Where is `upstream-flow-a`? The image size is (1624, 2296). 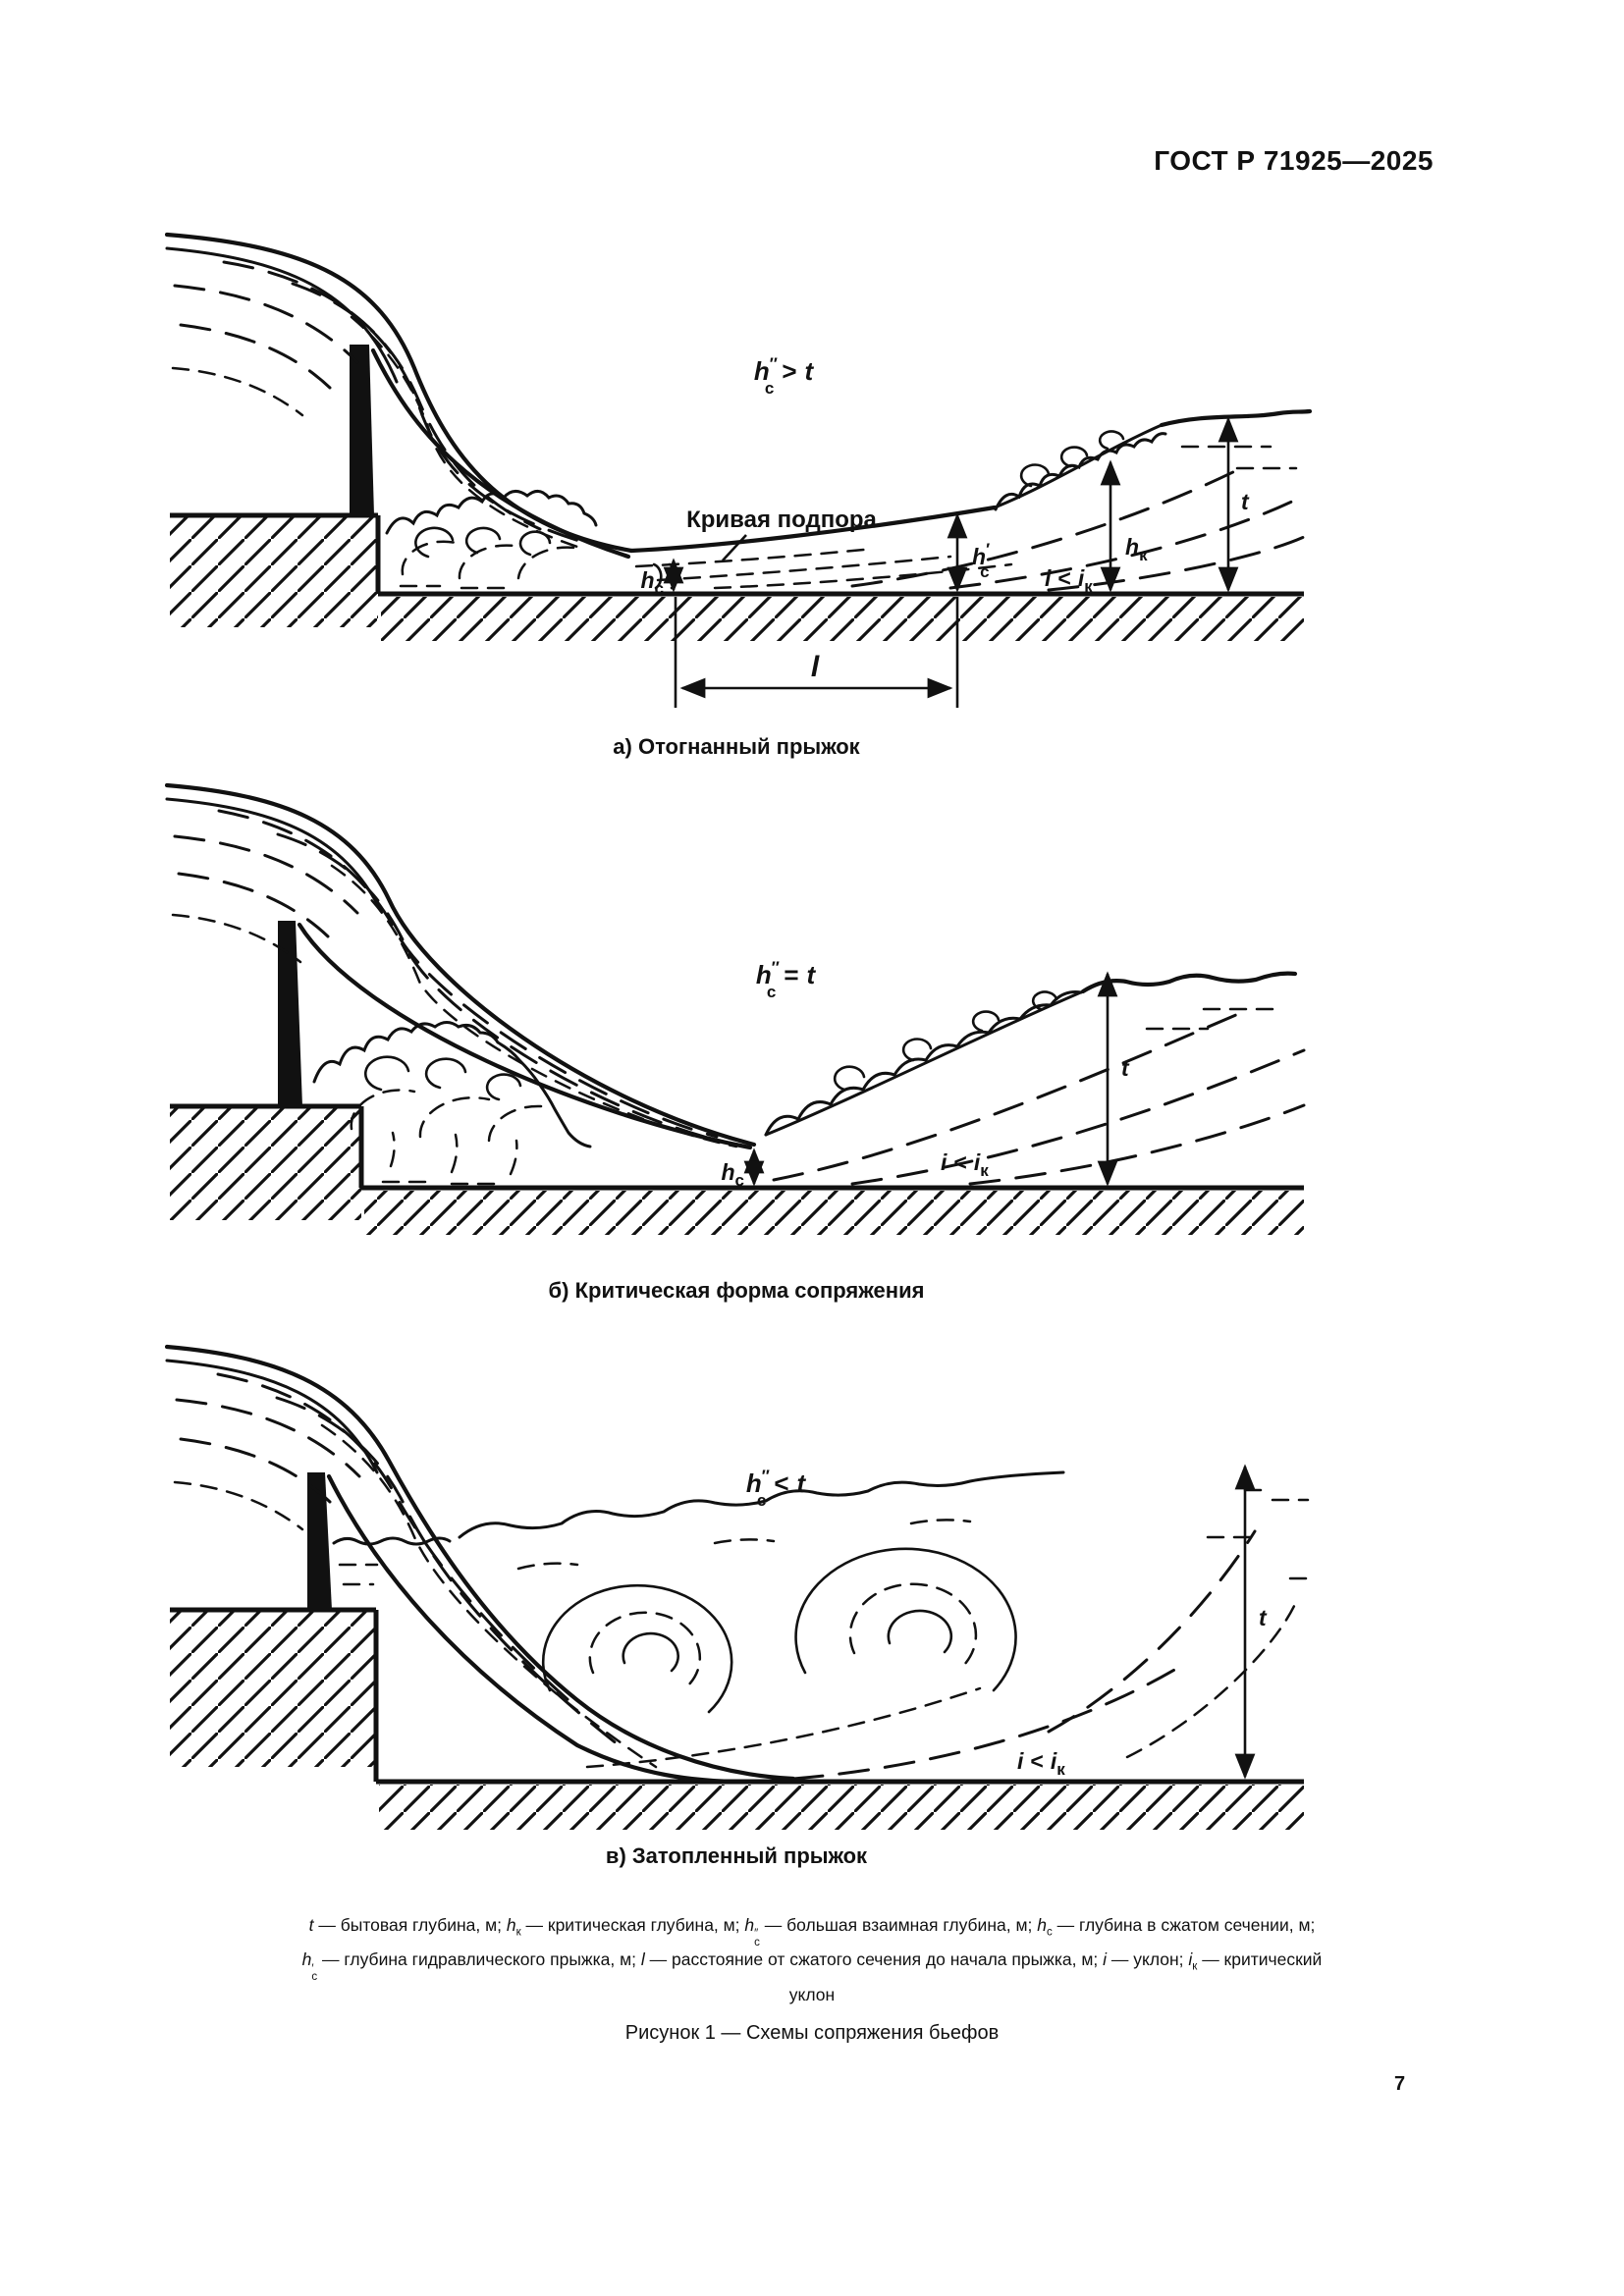
upstream-flow-a is located at coordinates (399, 396).